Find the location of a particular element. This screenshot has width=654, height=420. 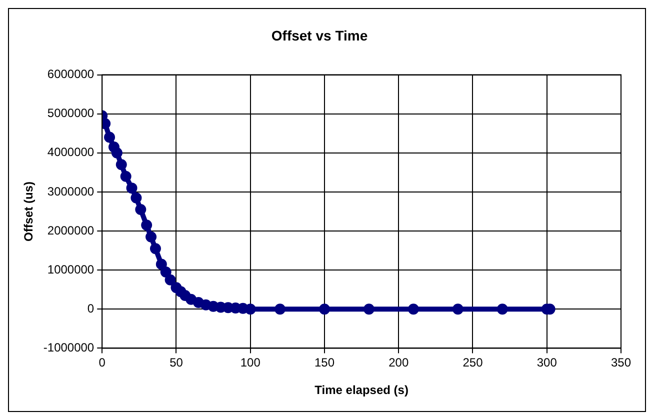

y-tick-label: 4000000 is located at coordinates (70, 152).